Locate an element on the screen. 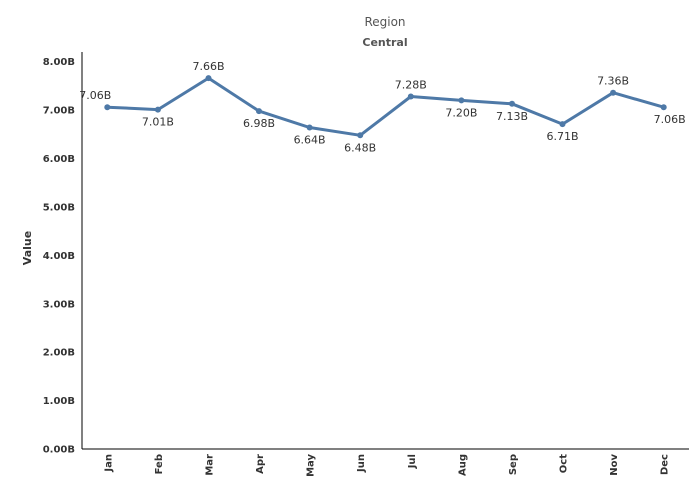 The image size is (700, 500). x-tick-label: Apr is located at coordinates (260, 464).